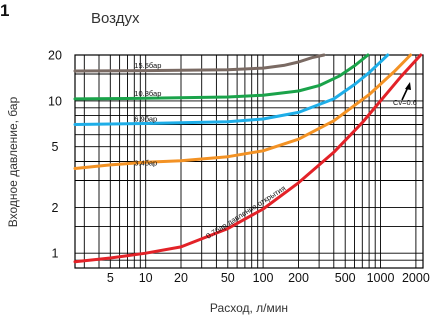 This screenshot has height=320, width=437. What do you see at coordinates (115, 18) in the screenshot?
I see `chart-title: Воздух` at bounding box center [115, 18].